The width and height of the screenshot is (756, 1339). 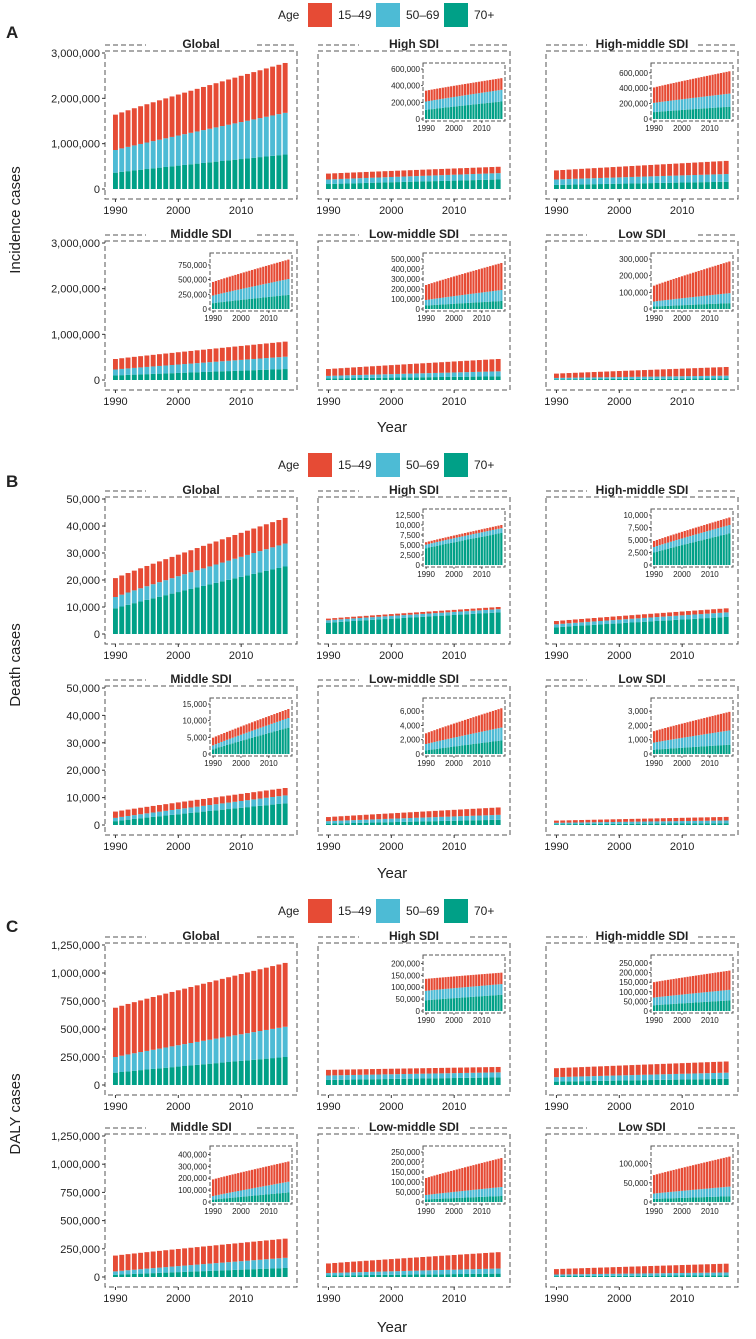 What do you see at coordinates (673, 289) in the screenshot?
I see `inset-bar-15-49-1997` at bounding box center [673, 289].